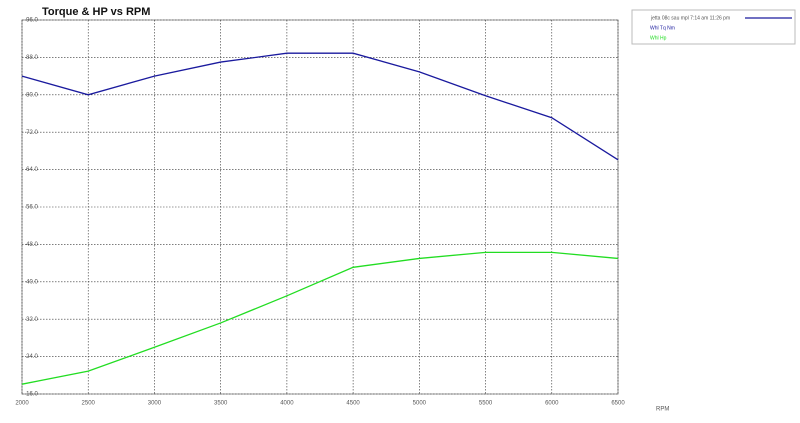 The width and height of the screenshot is (800, 423). Describe the element at coordinates (155, 404) in the screenshot. I see `x-tick-label: 3000` at that location.